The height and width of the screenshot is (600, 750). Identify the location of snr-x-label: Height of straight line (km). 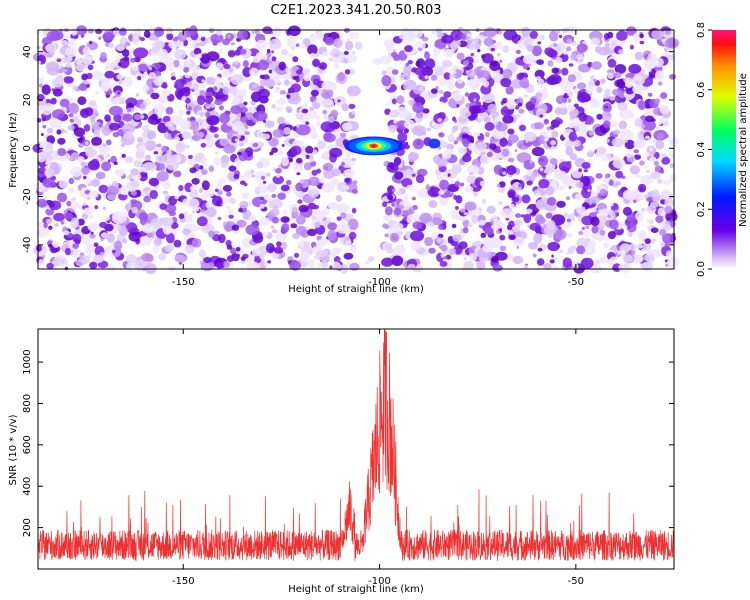
(356, 589).